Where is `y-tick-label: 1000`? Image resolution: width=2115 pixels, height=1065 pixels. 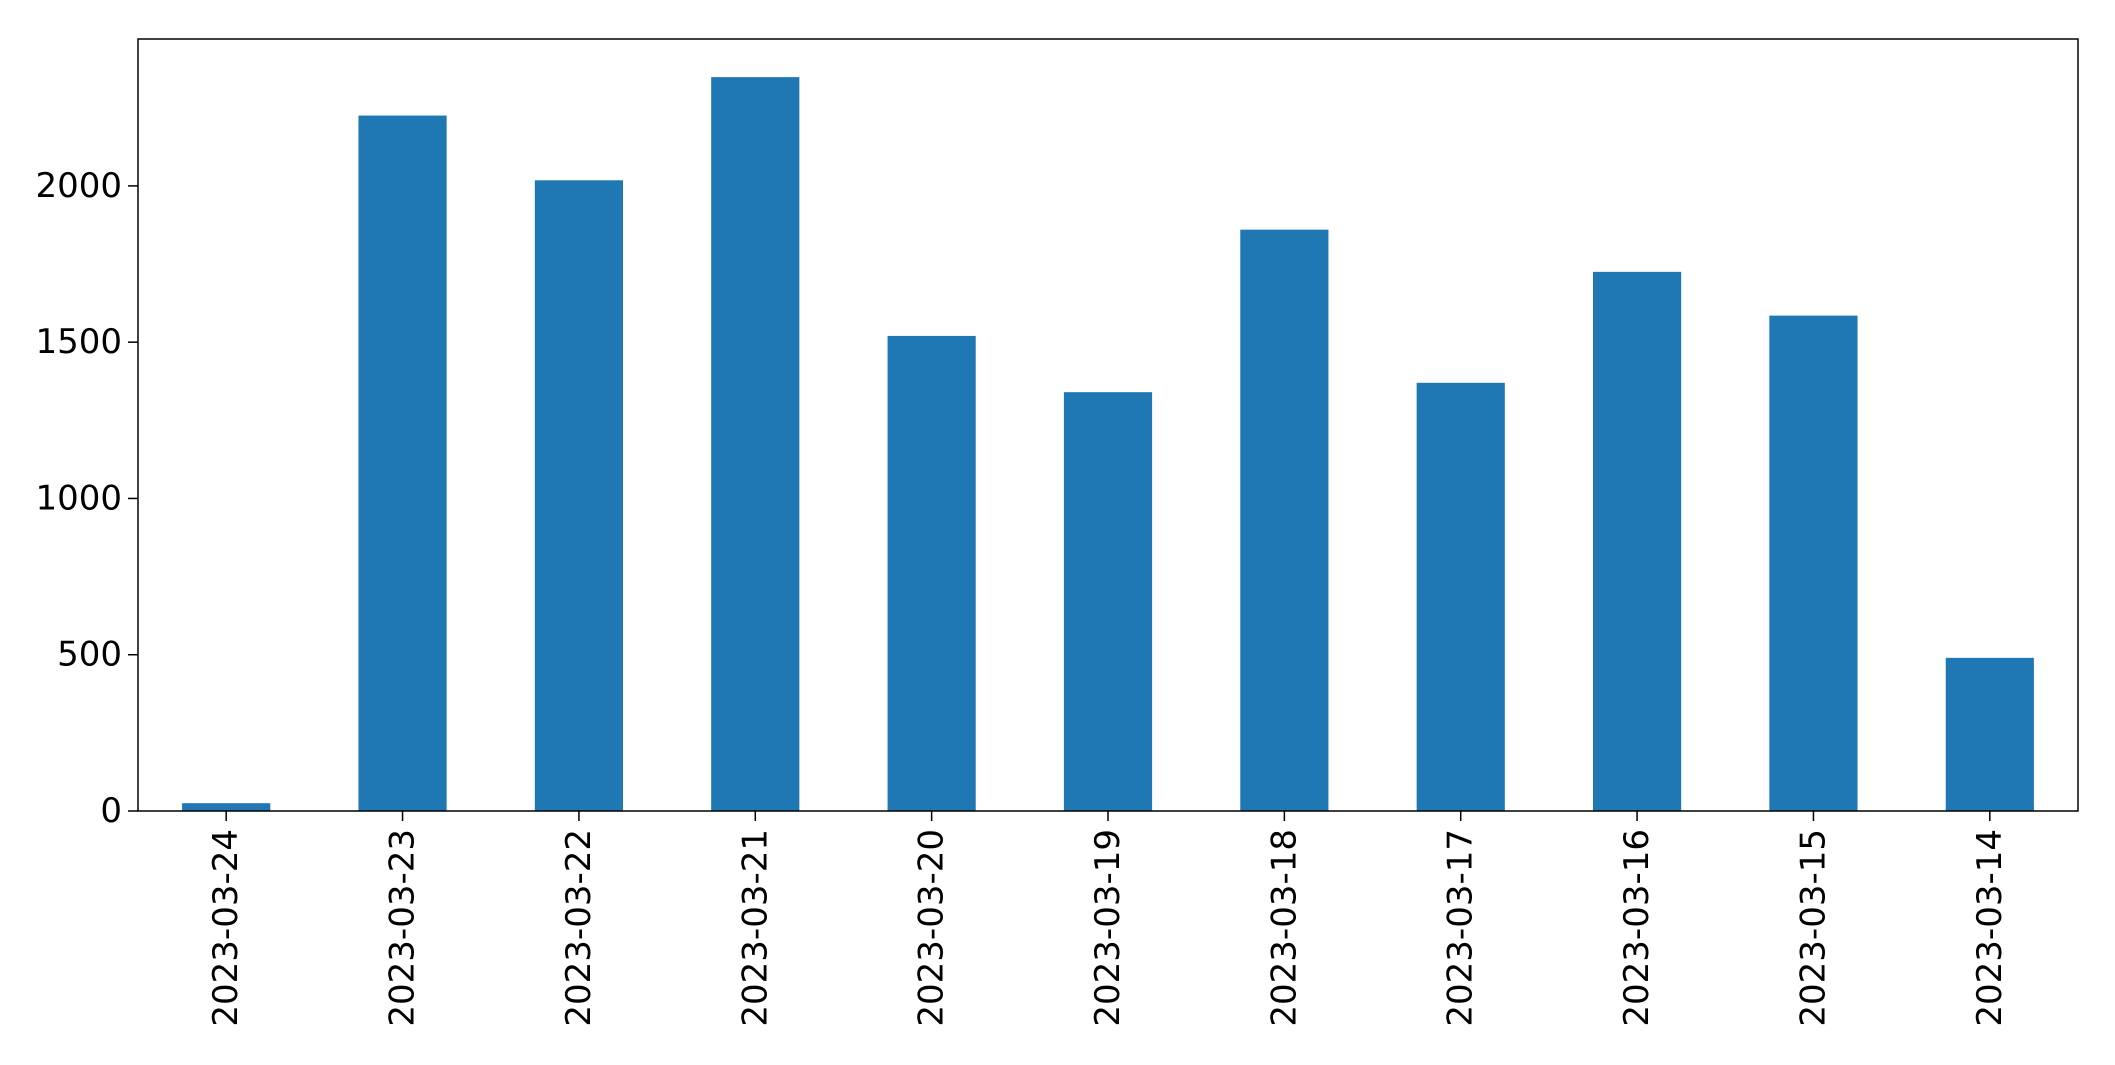 y-tick-label: 1000 is located at coordinates (78, 498).